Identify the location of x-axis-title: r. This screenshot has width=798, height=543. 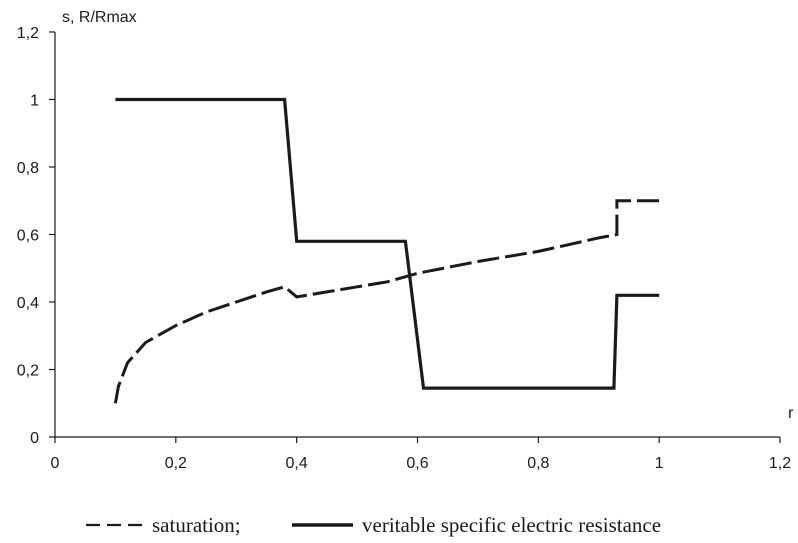
(791, 413).